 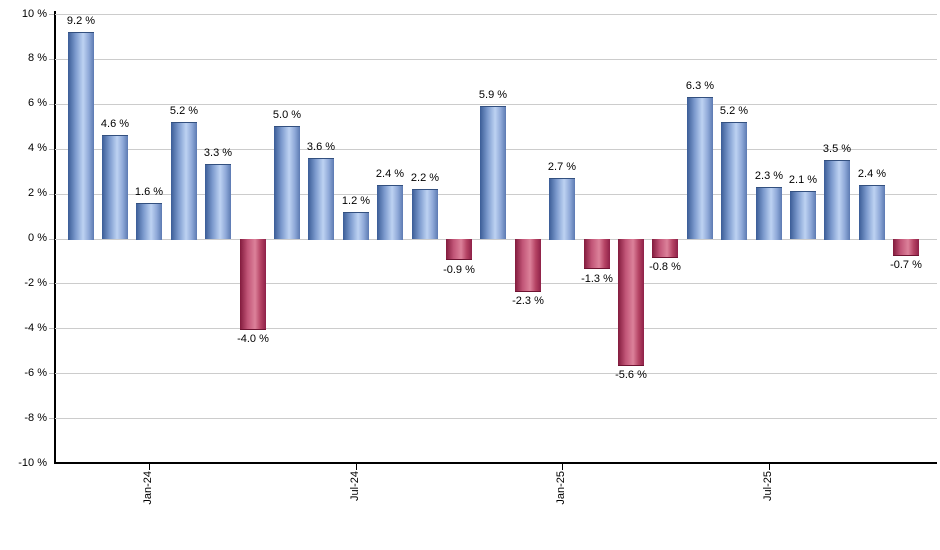 What do you see at coordinates (768, 486) in the screenshot?
I see `x-axis-label-text: Jul-25` at bounding box center [768, 486].